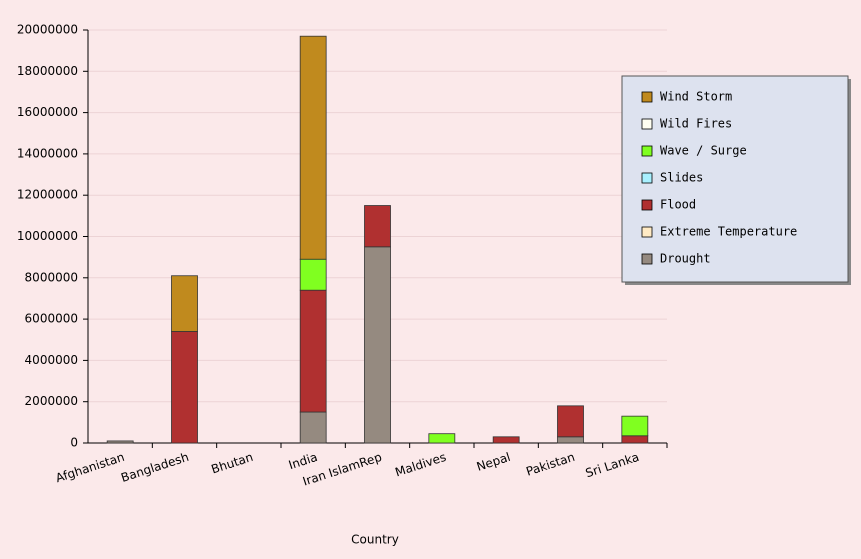 The width and height of the screenshot is (861, 559). I want to click on legend-label: Extreme Temperature, so click(728, 232).